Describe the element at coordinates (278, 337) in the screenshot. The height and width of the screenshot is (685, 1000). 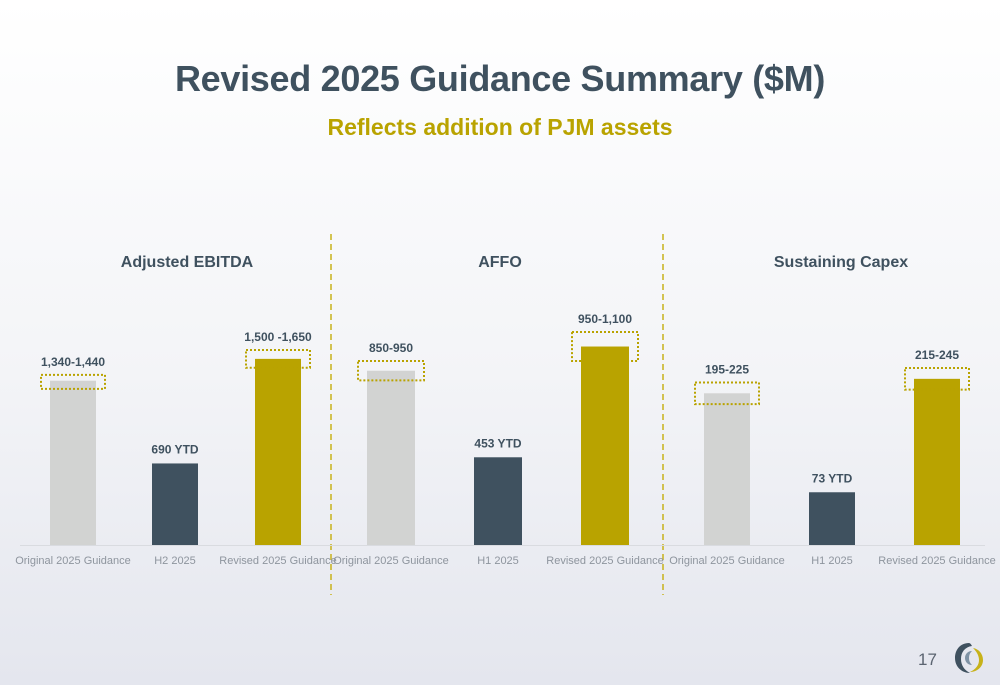
I see `data-label: 1,500 -1,650` at that location.